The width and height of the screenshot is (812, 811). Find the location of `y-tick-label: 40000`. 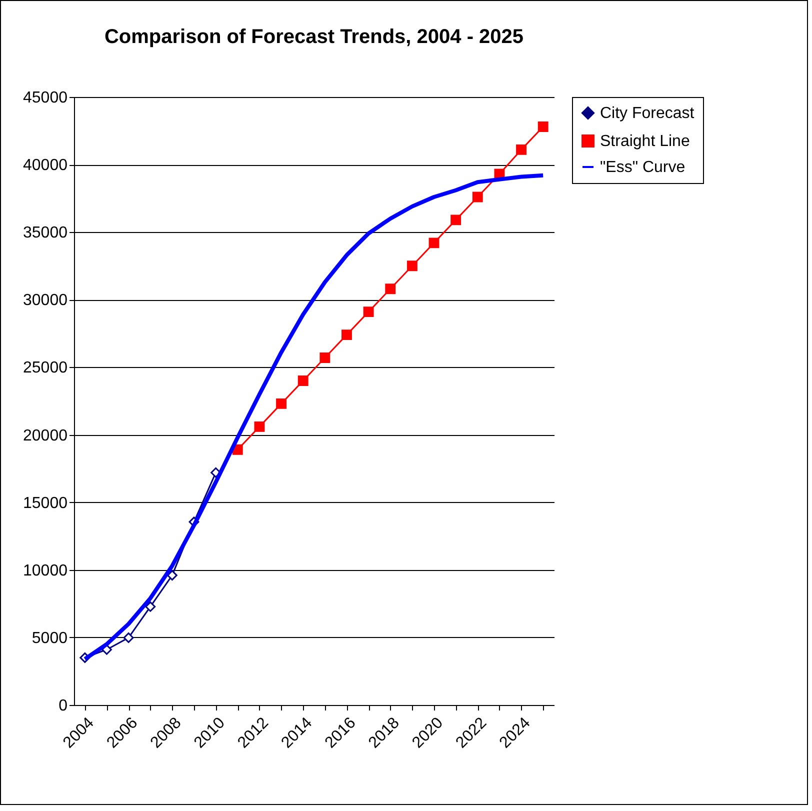

y-tick-label: 40000 is located at coordinates (45, 165).